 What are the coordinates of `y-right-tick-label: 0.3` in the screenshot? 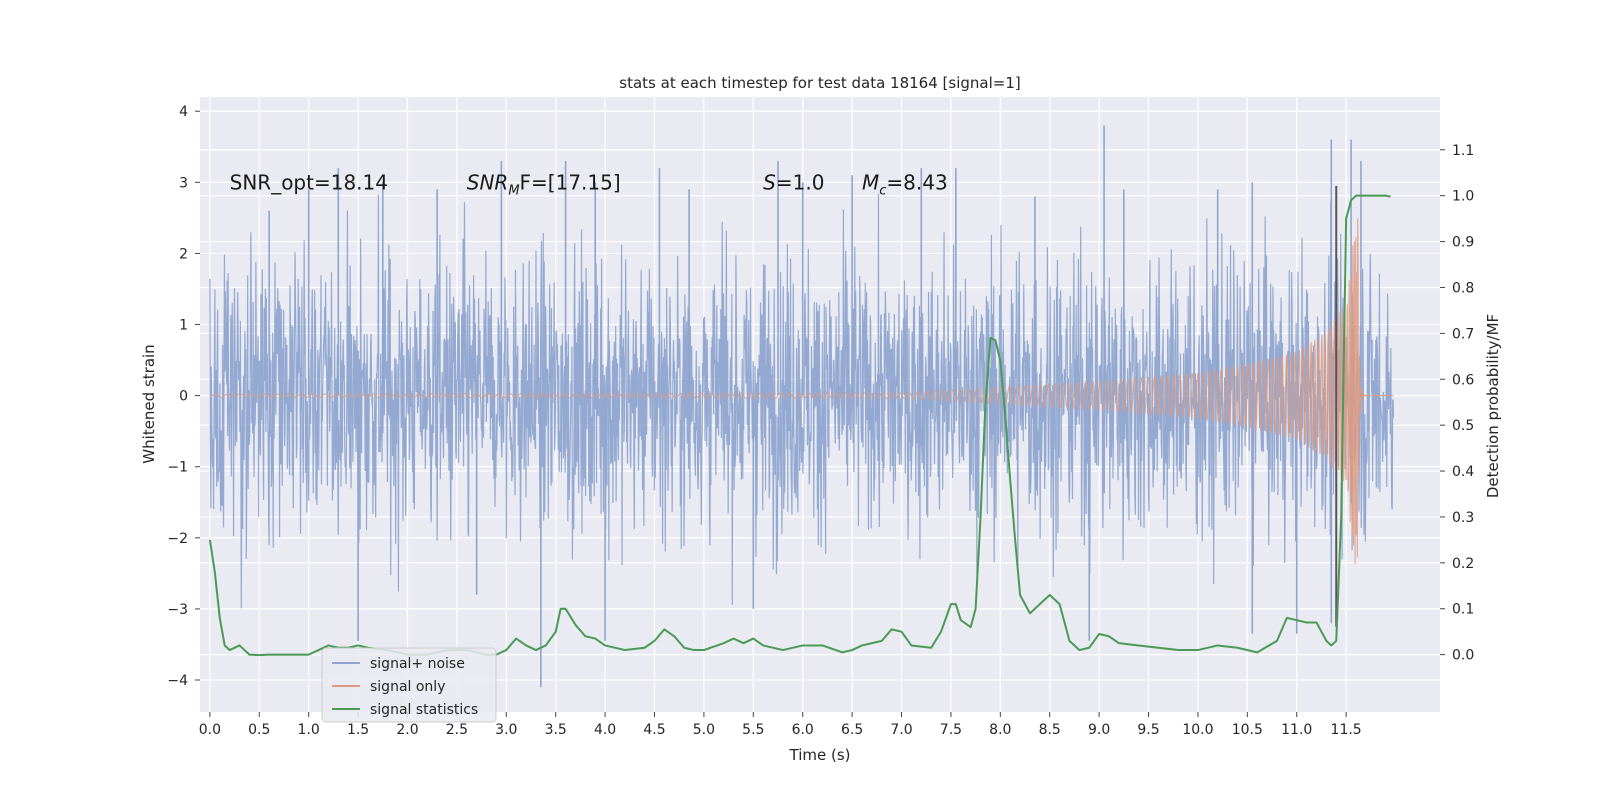 It's located at (1463, 518).